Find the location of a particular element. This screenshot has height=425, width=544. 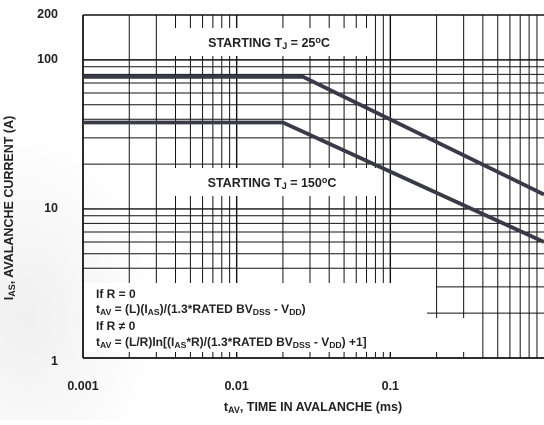

y-tick-label: 10 is located at coordinates (51, 208).